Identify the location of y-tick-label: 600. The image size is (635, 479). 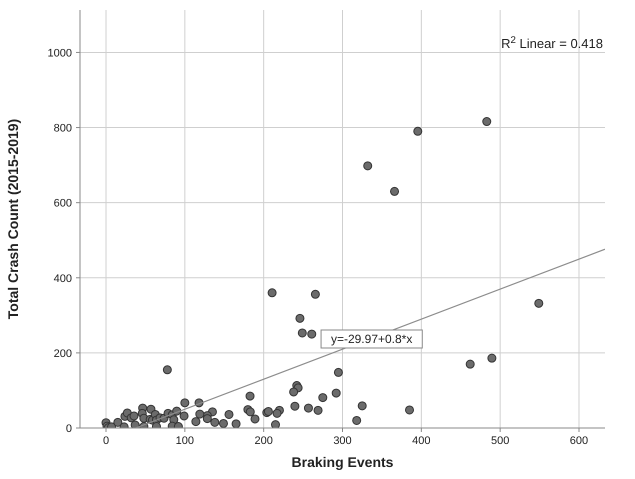
(63, 204).